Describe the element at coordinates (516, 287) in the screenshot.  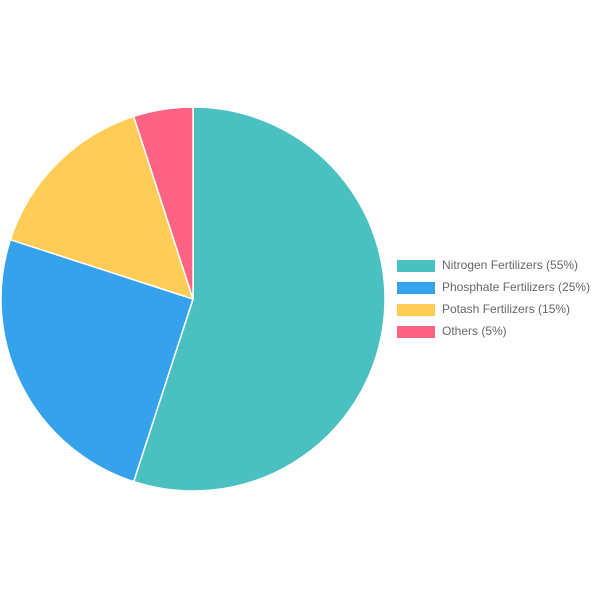
I see `legend-label: Phosphate Fertilizers (25%)` at that location.